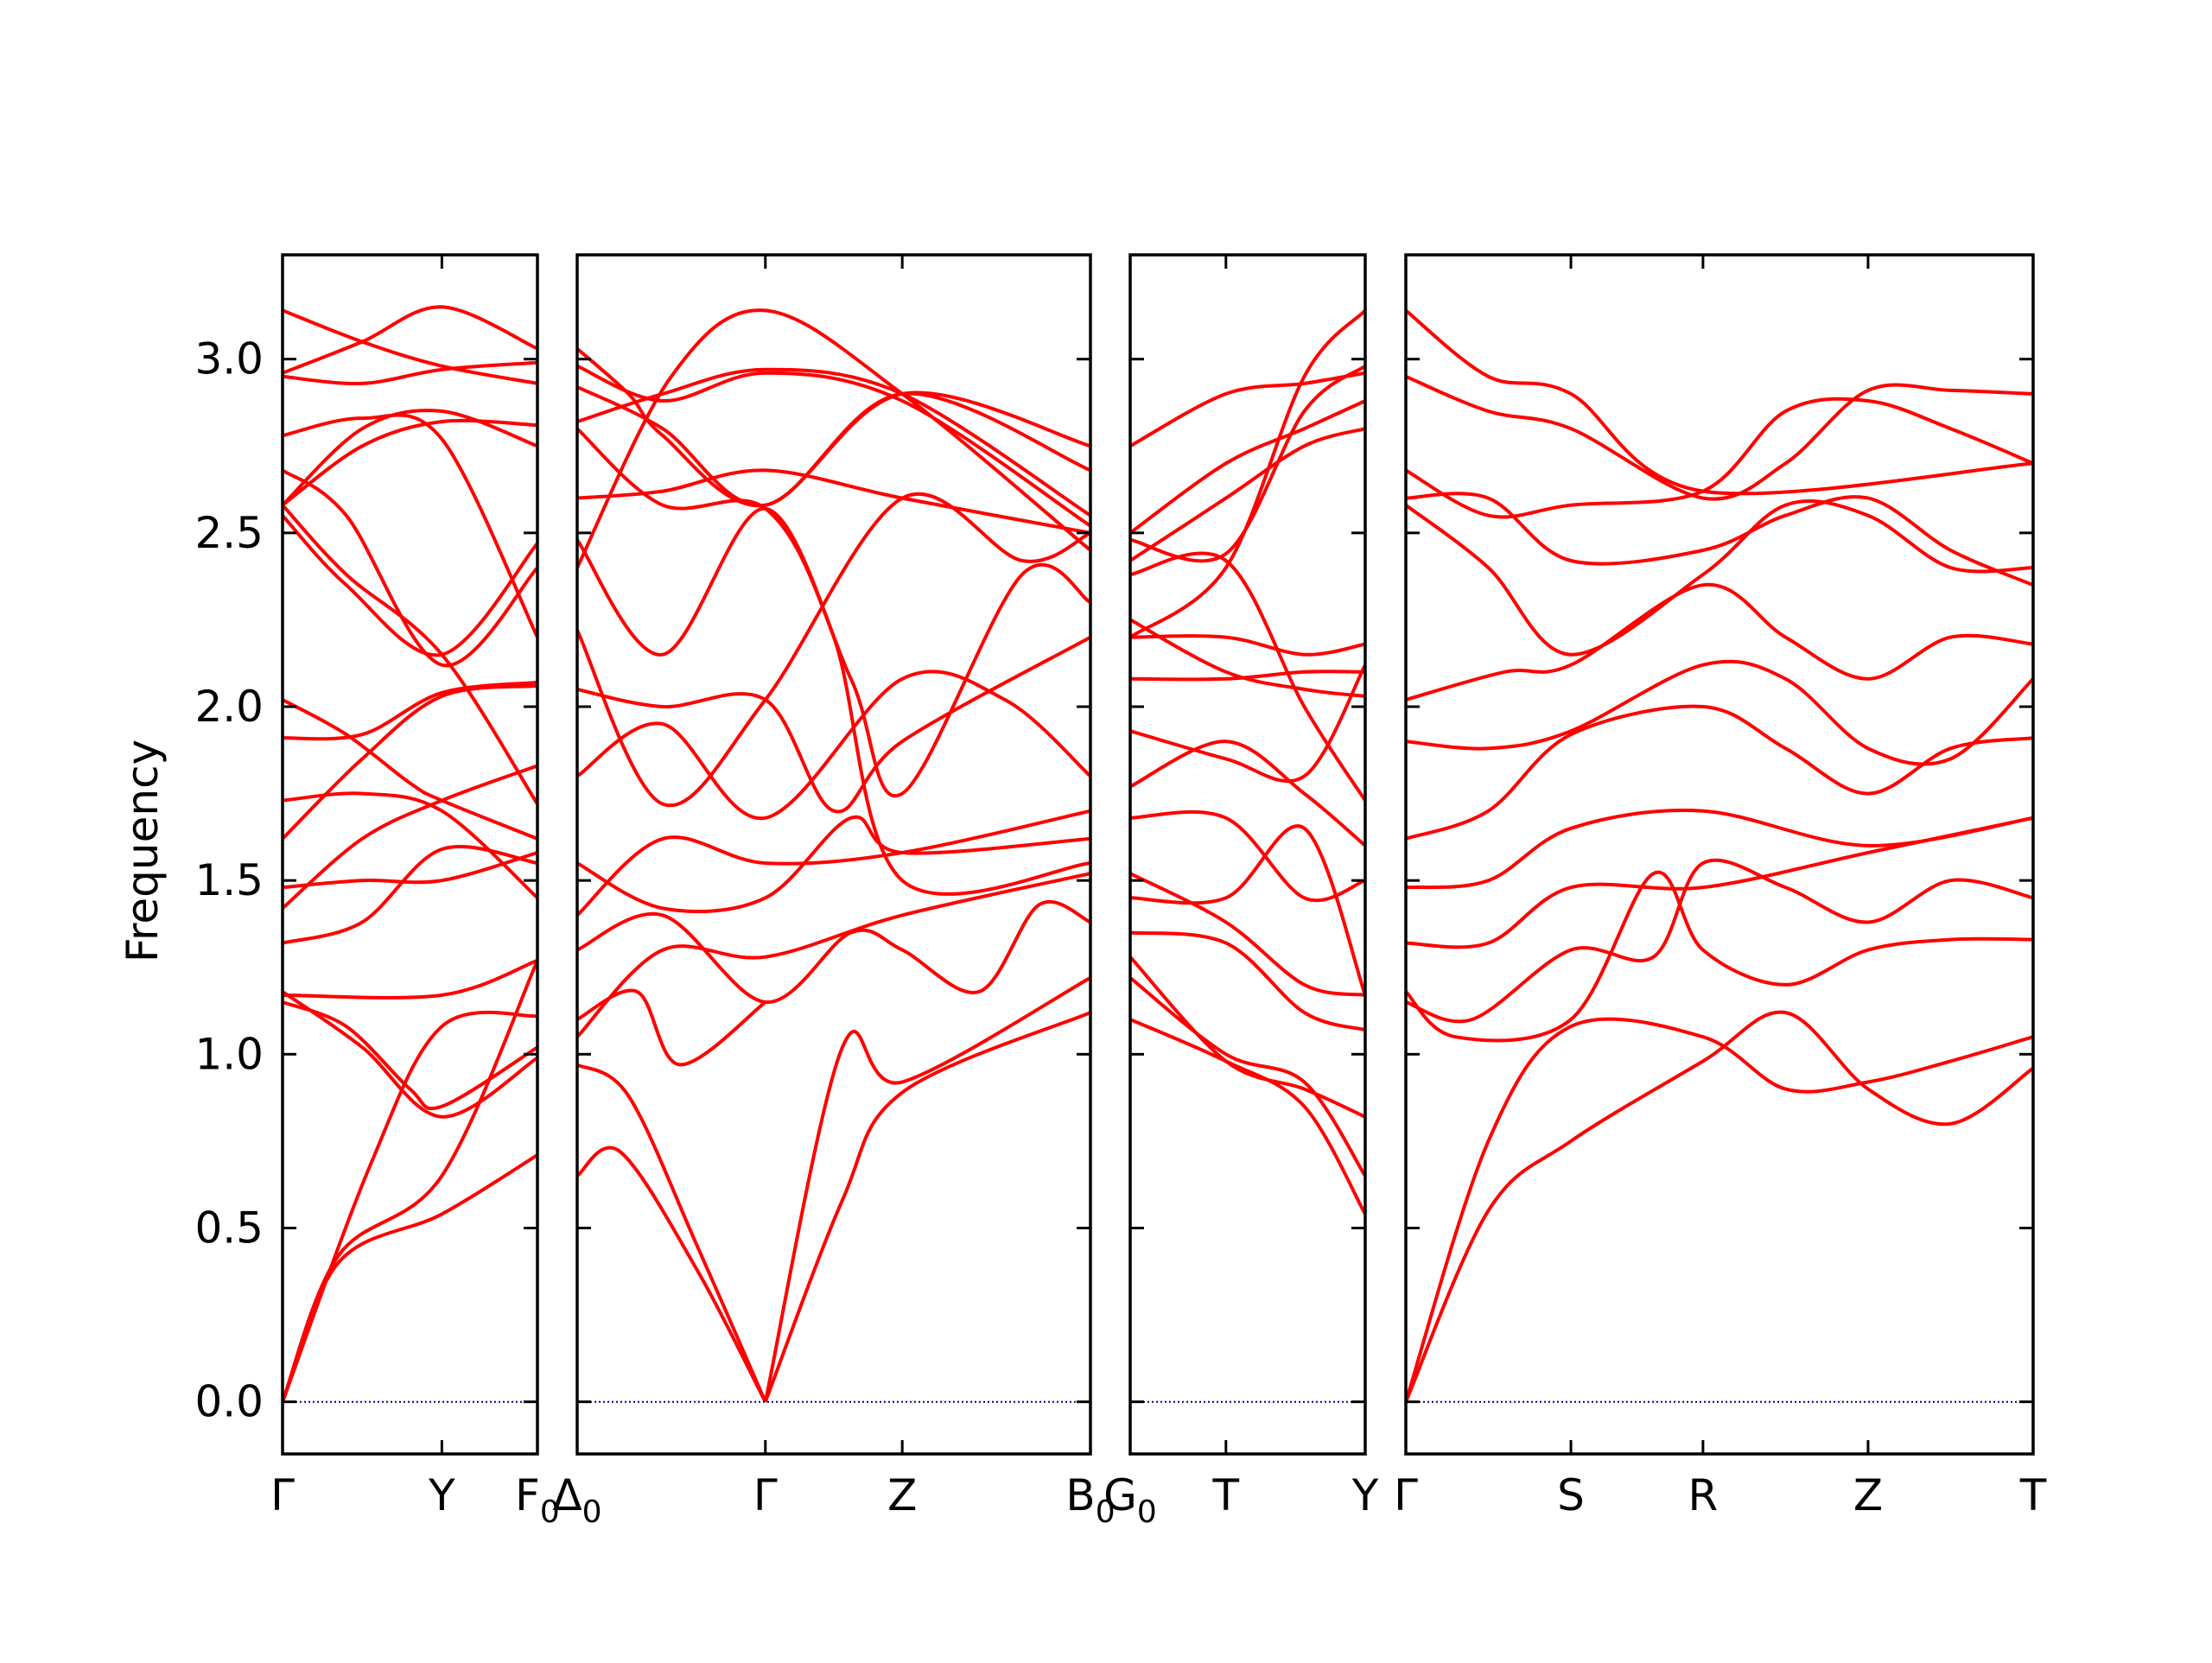  What do you see at coordinates (1147, 1513) in the screenshot?
I see `panel-3-xtick-subscript: 0` at bounding box center [1147, 1513].